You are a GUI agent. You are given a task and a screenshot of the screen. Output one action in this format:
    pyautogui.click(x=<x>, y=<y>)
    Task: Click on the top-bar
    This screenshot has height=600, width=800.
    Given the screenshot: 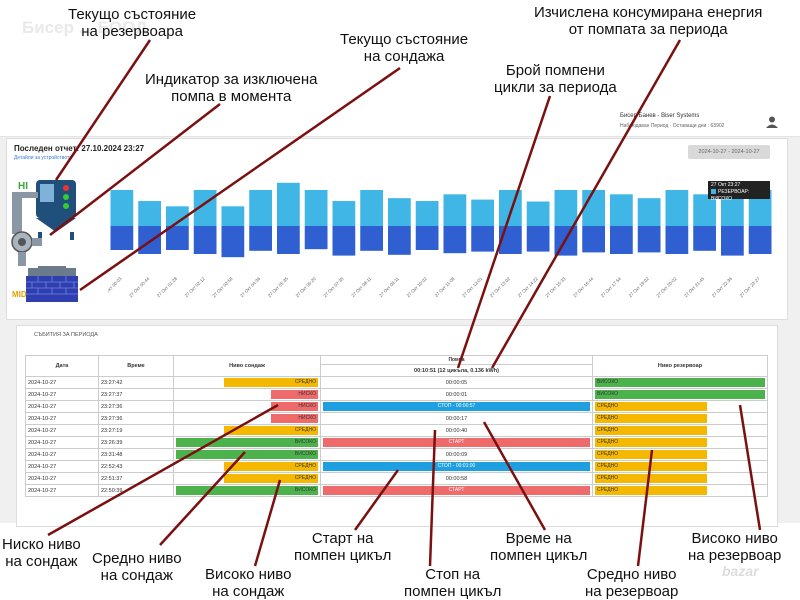 What is the action you would take?
    pyautogui.click(x=400, y=122)
    